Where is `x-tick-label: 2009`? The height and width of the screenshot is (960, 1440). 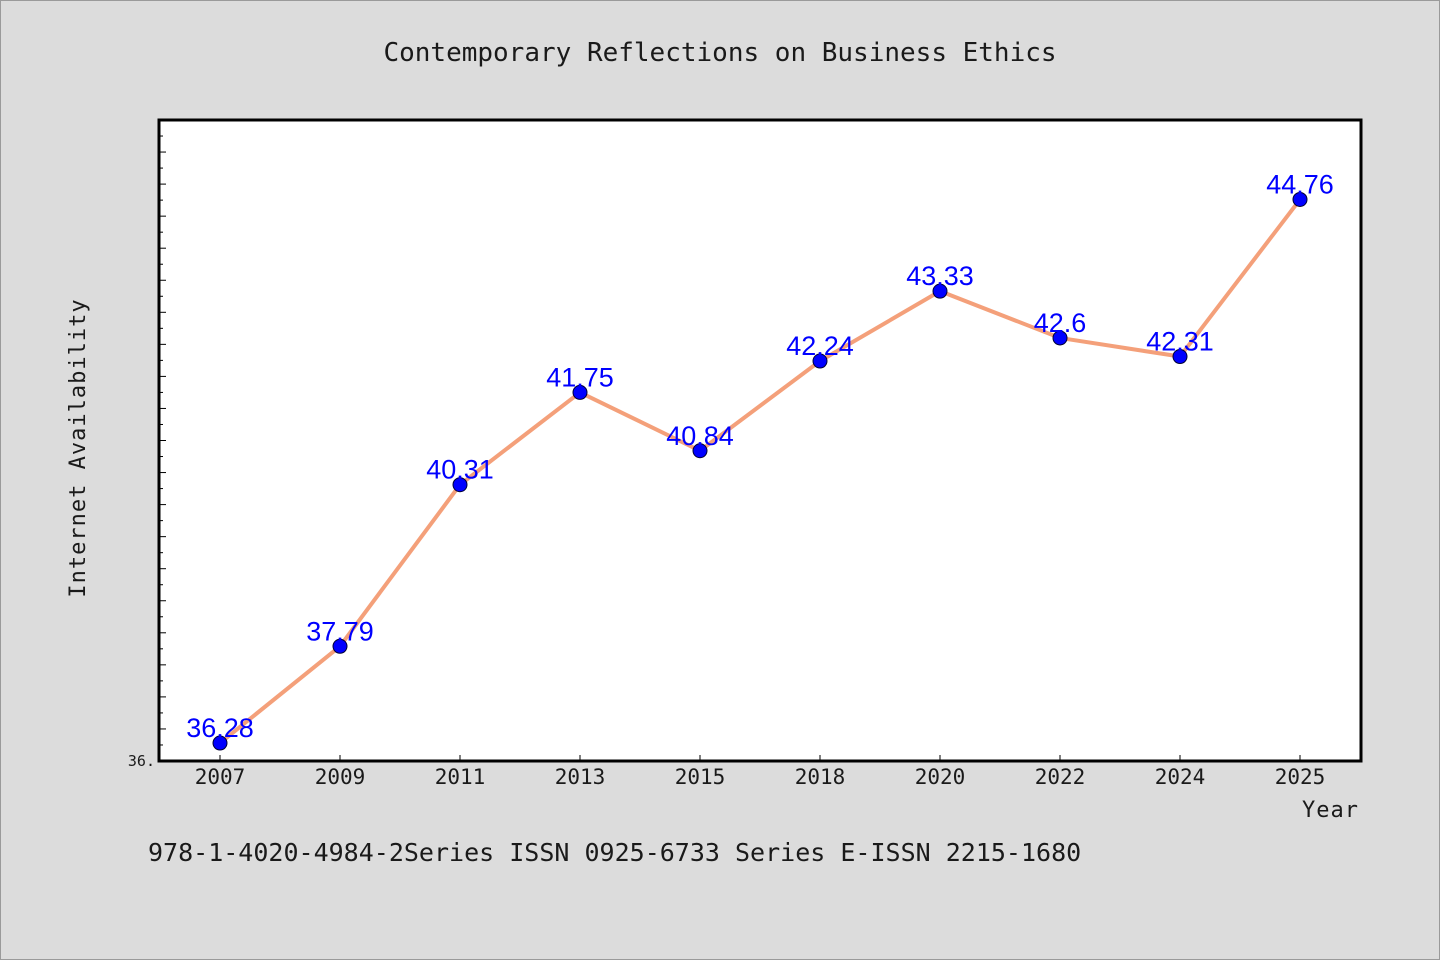
x-tick-label: 2009 is located at coordinates (340, 777).